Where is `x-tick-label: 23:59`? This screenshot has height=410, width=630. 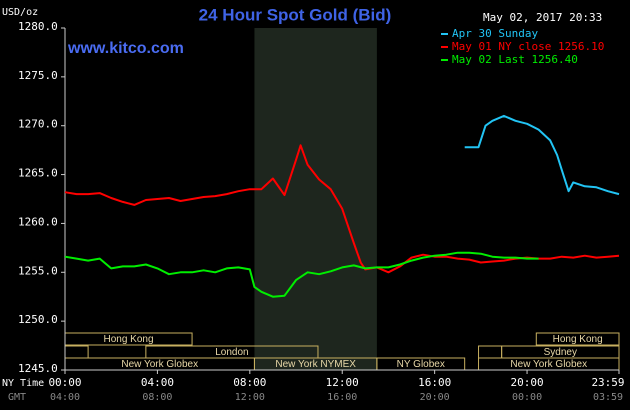 x-tick-label: 23:59 is located at coordinates (607, 382).